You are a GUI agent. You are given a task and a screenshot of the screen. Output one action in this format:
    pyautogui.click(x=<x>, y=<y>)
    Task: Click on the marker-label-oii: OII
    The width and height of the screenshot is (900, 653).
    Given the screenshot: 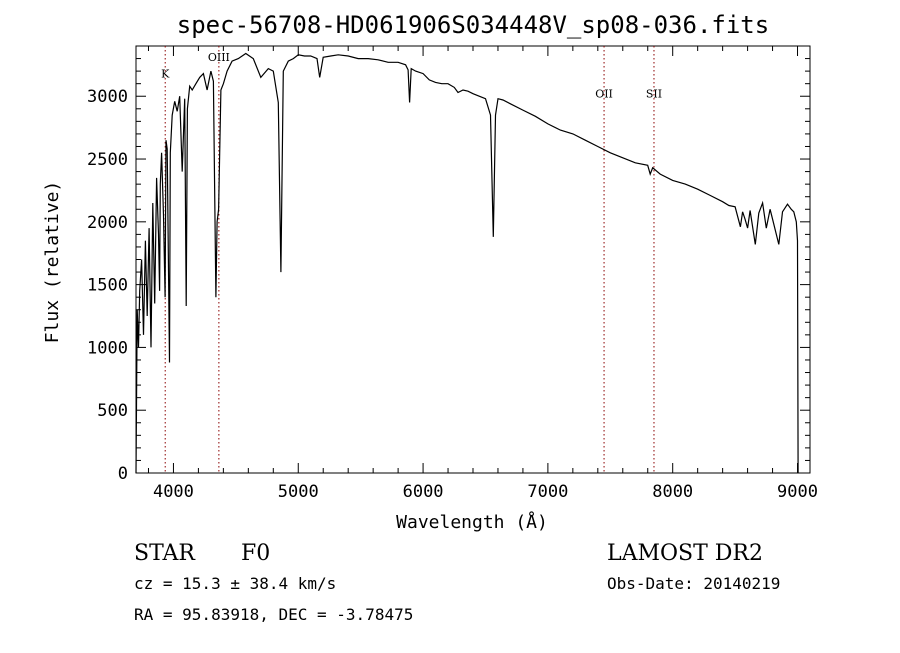 What is the action you would take?
    pyautogui.click(x=604, y=93)
    